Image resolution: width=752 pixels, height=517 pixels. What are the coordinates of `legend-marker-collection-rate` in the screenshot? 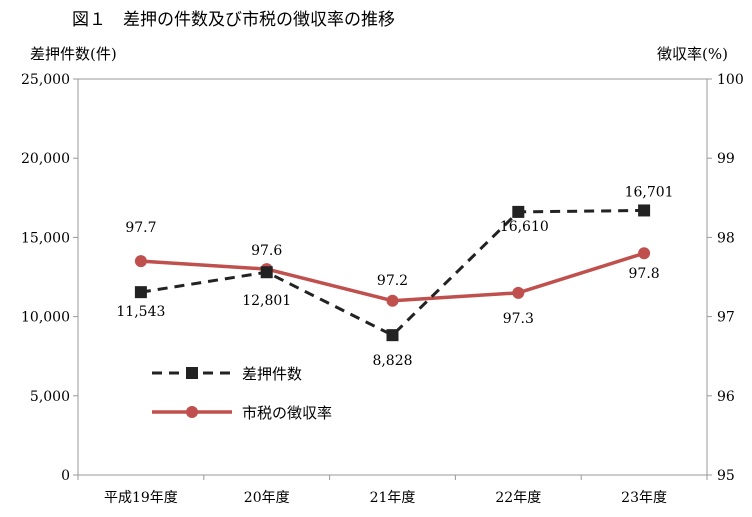 It's located at (192, 412).